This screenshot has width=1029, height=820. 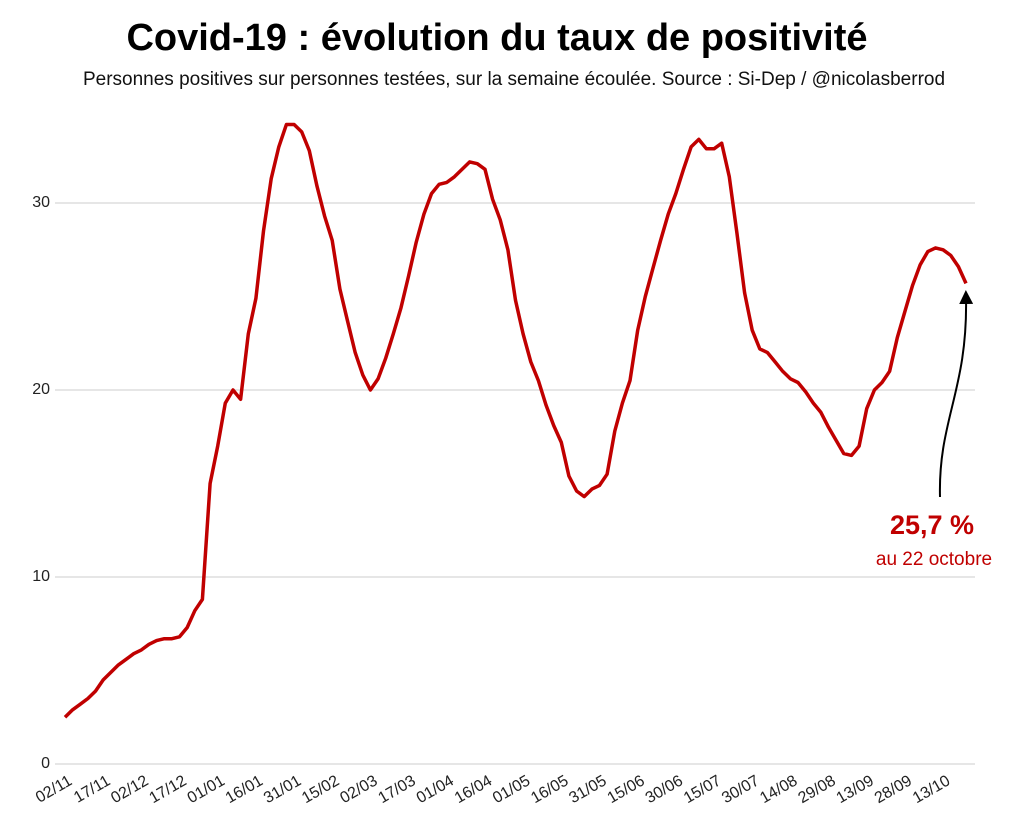 What do you see at coordinates (549, 789) in the screenshot?
I see `x-tick-label: 16/05` at bounding box center [549, 789].